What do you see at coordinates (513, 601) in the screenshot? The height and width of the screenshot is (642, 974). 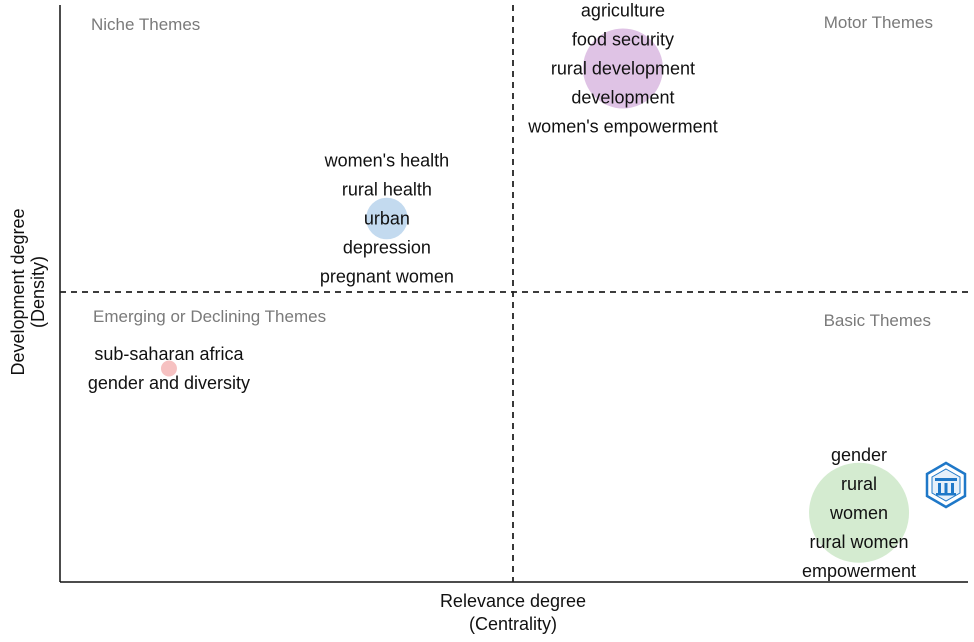 I see `x-axis-title-line1: Relevance degree` at bounding box center [513, 601].